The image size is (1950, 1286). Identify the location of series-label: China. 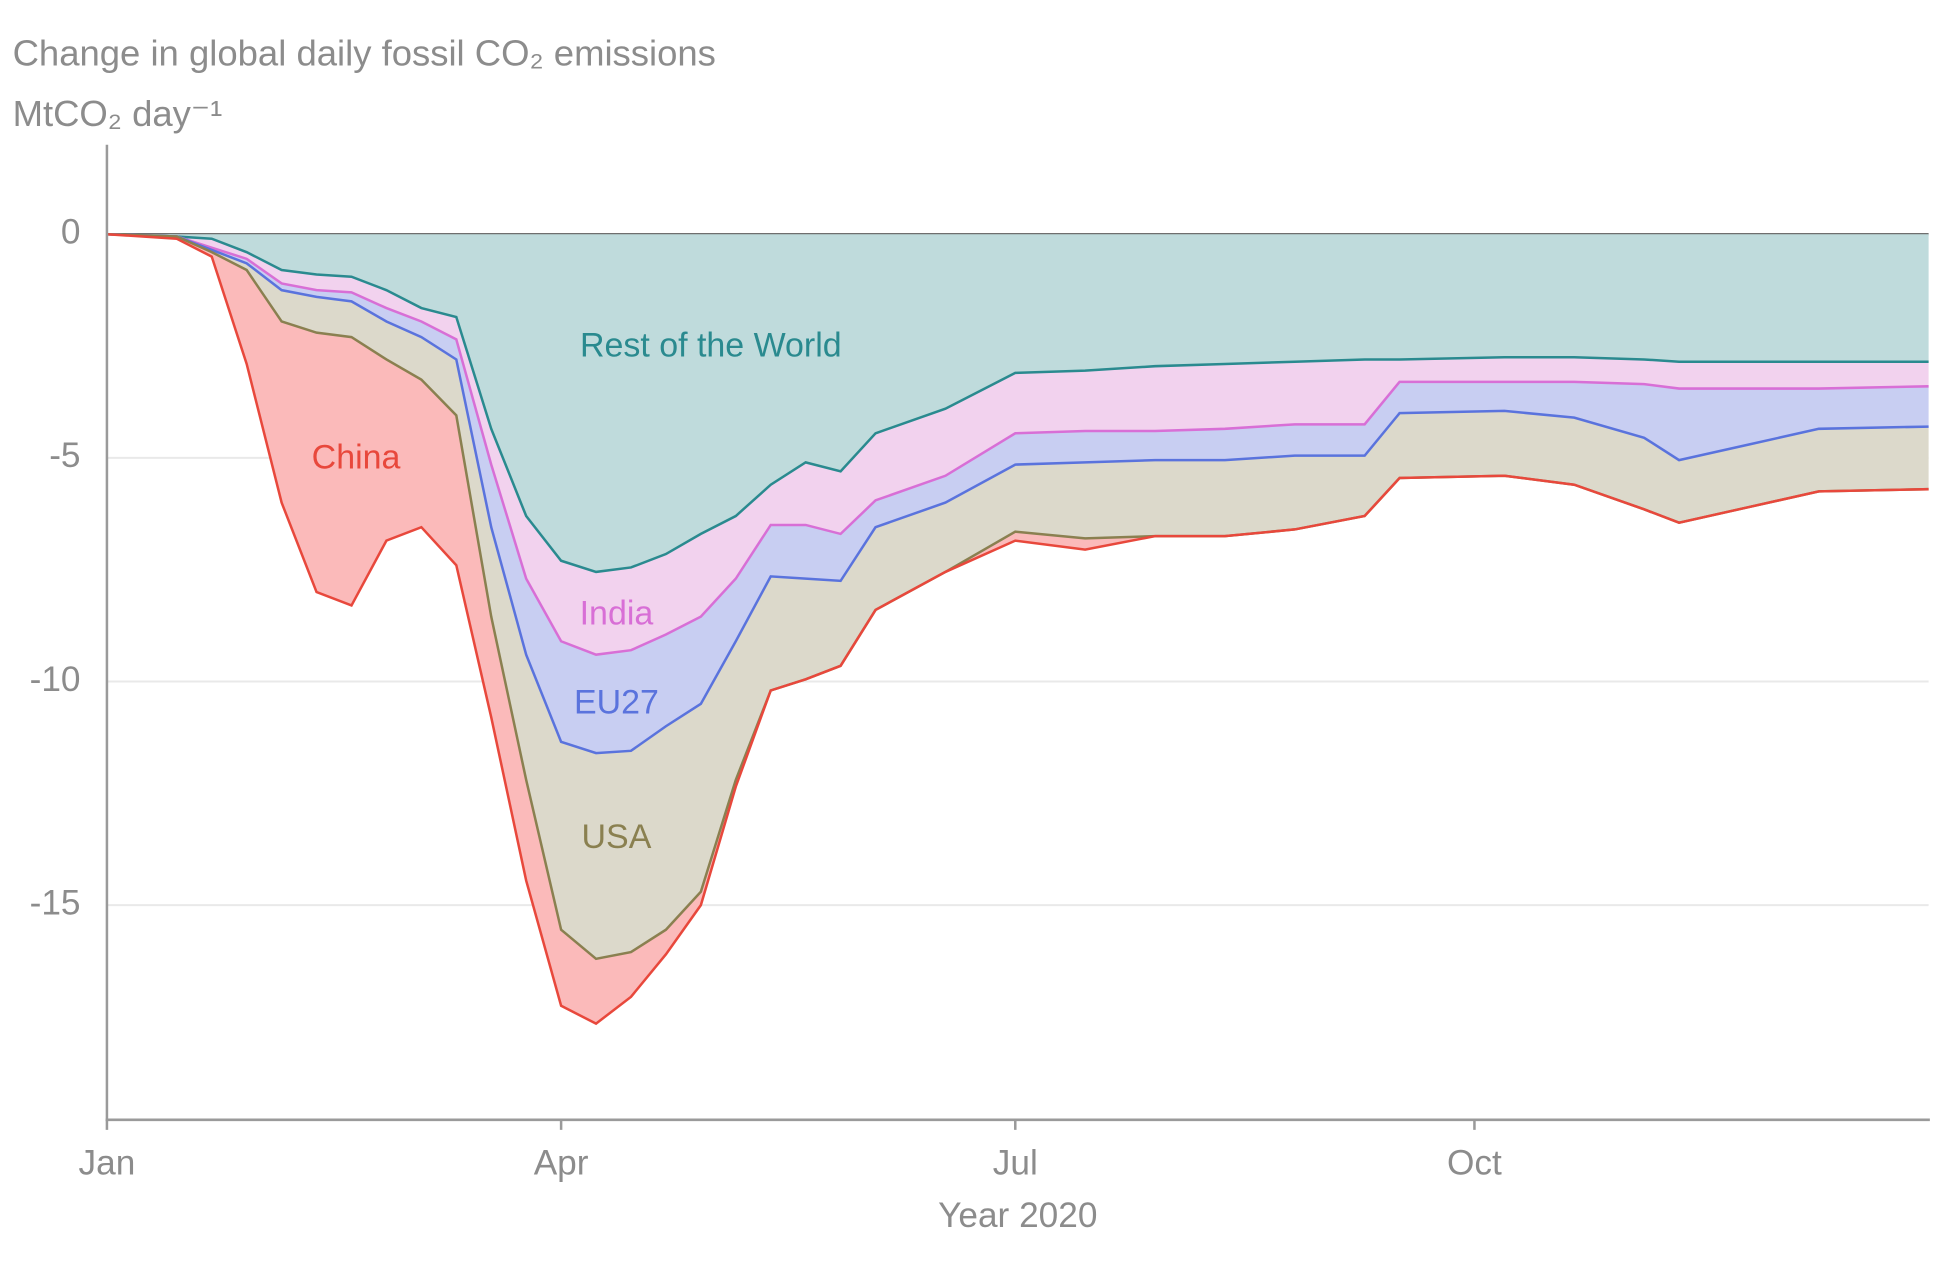
(356, 457).